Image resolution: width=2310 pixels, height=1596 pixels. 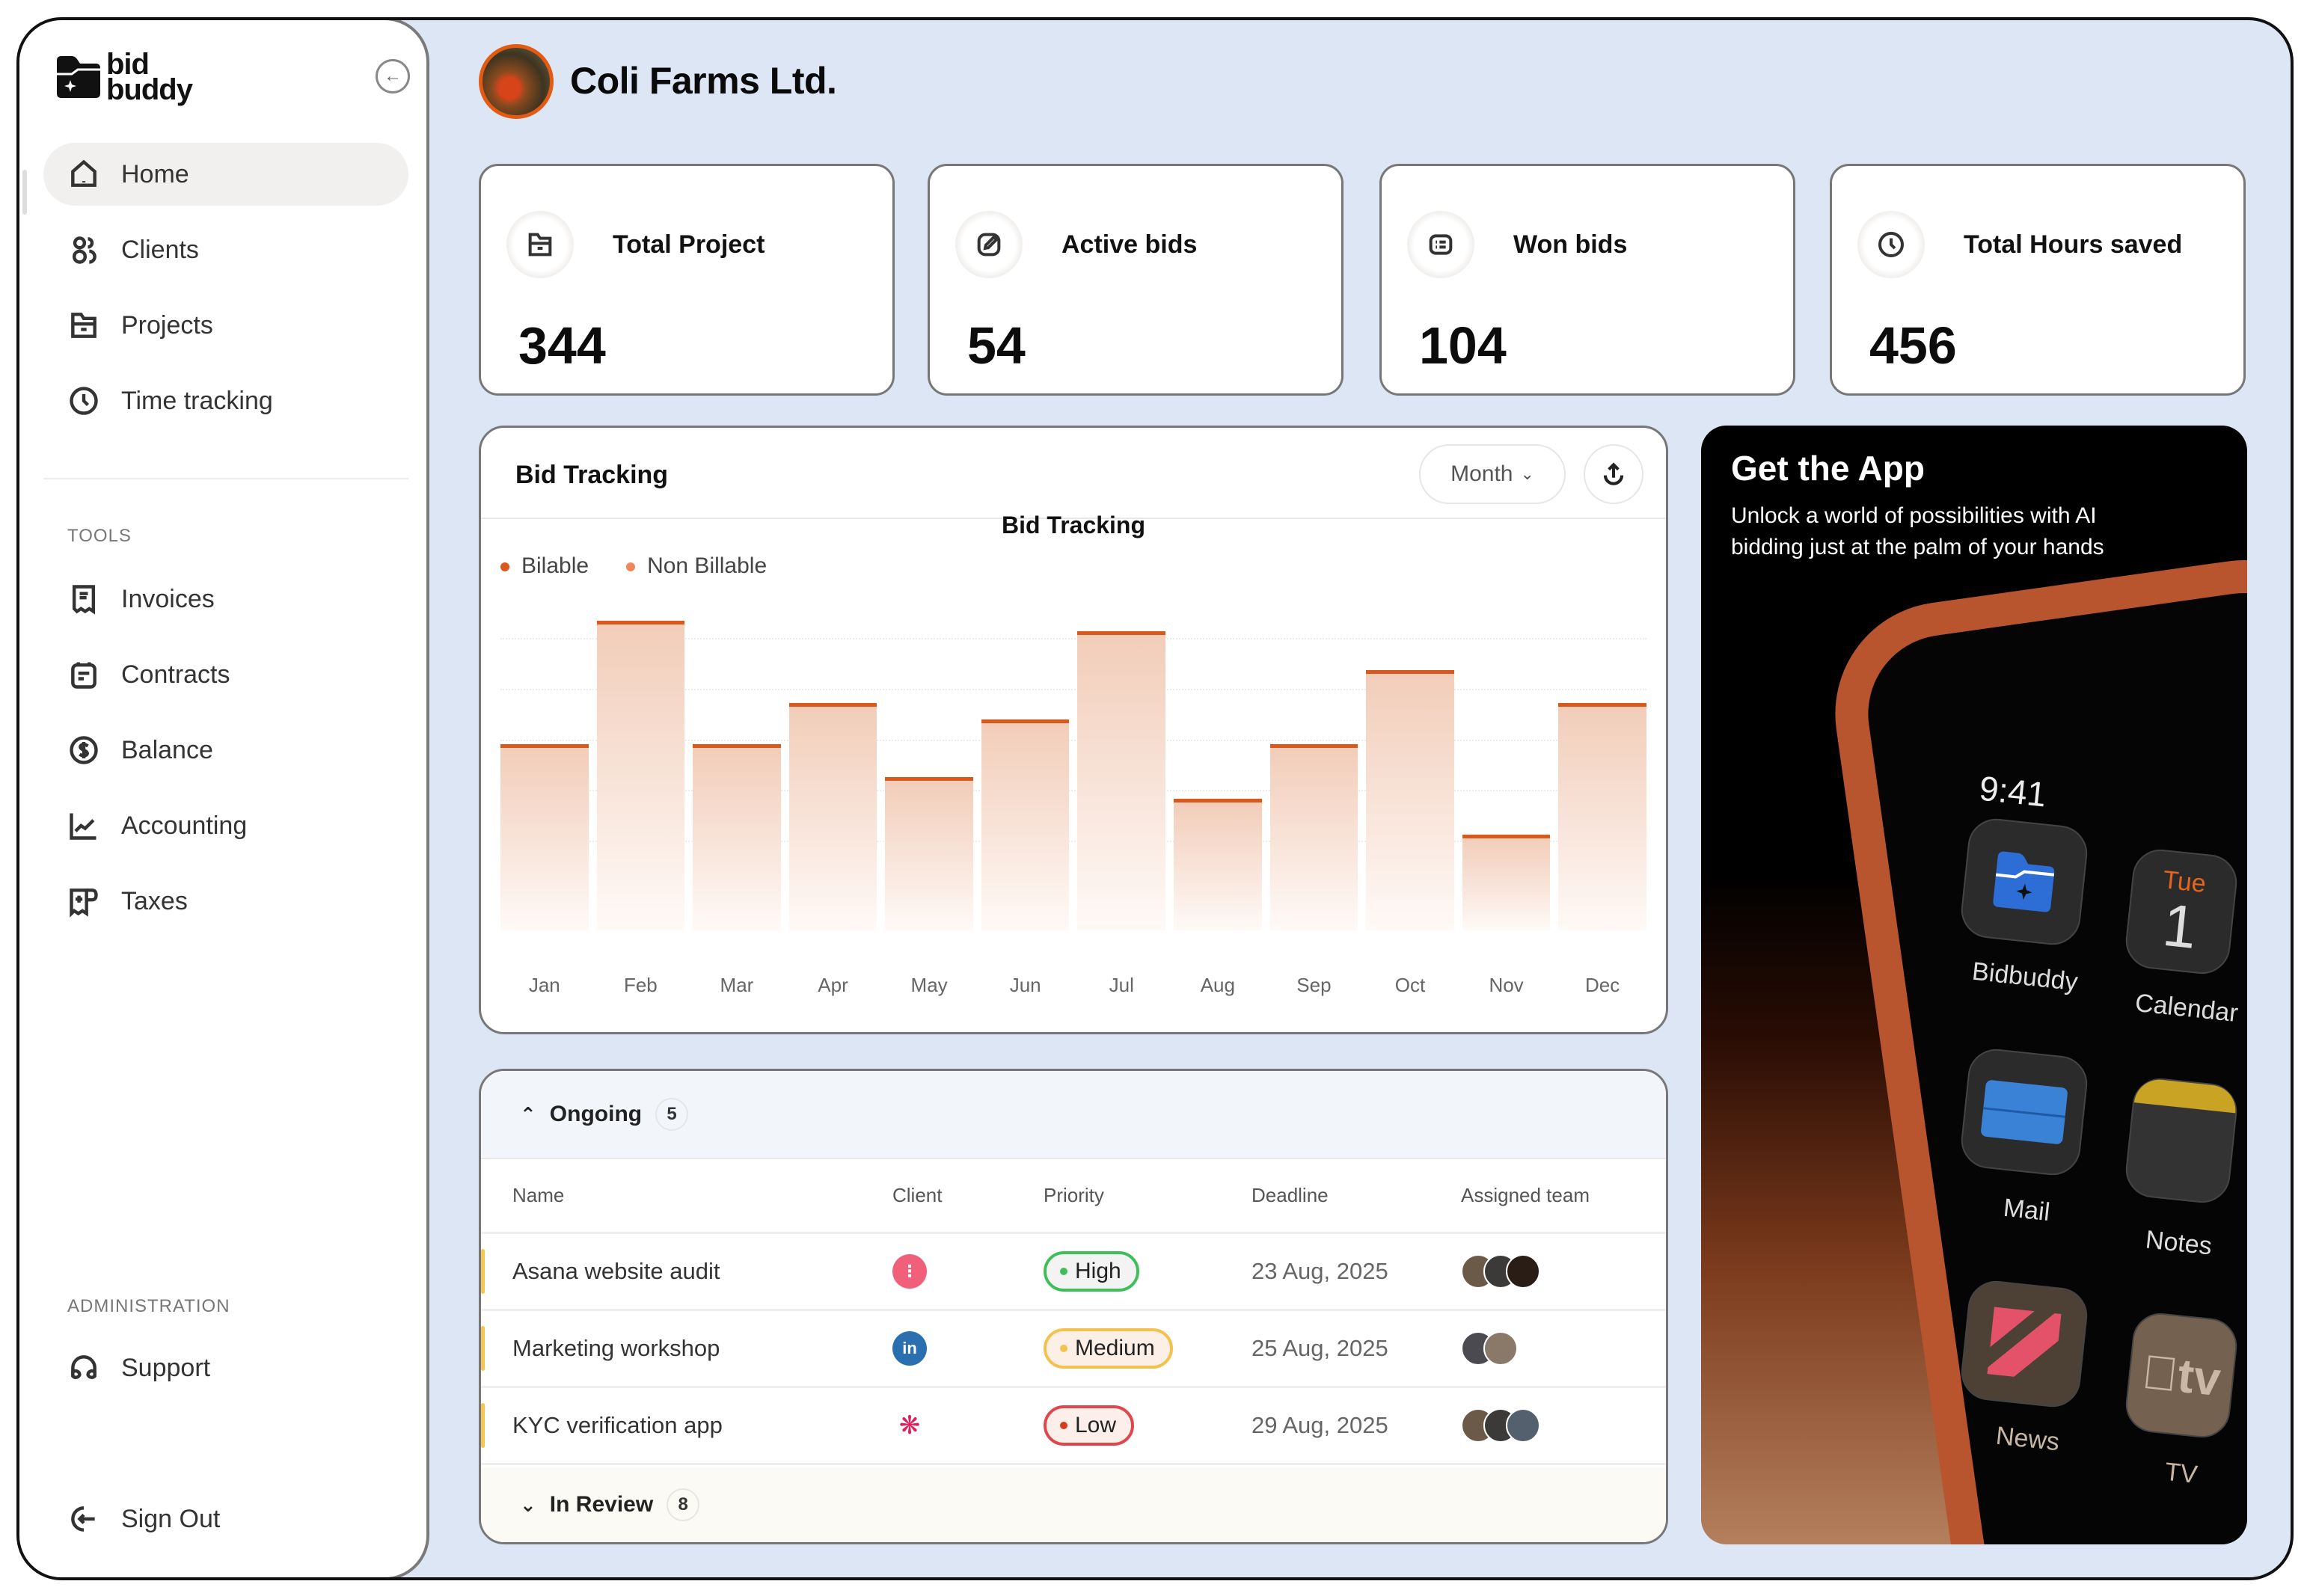 What do you see at coordinates (83, 174) in the screenshot?
I see `home-icon` at bounding box center [83, 174].